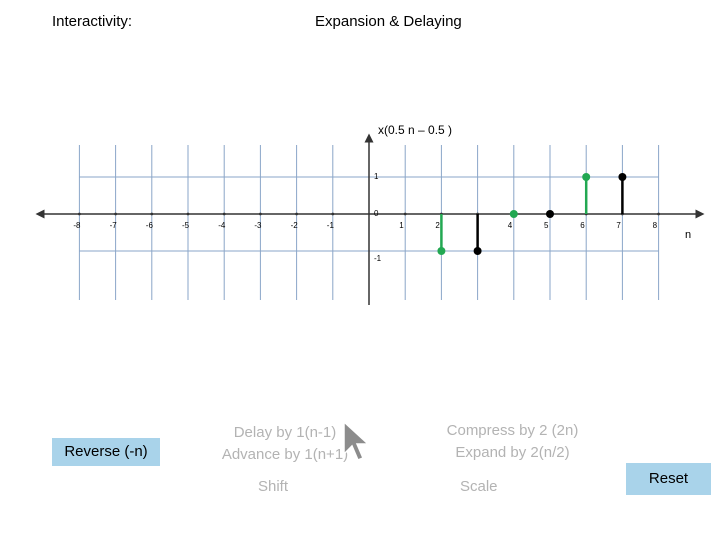  I want to click on y-tick-label: -1, so click(378, 258).